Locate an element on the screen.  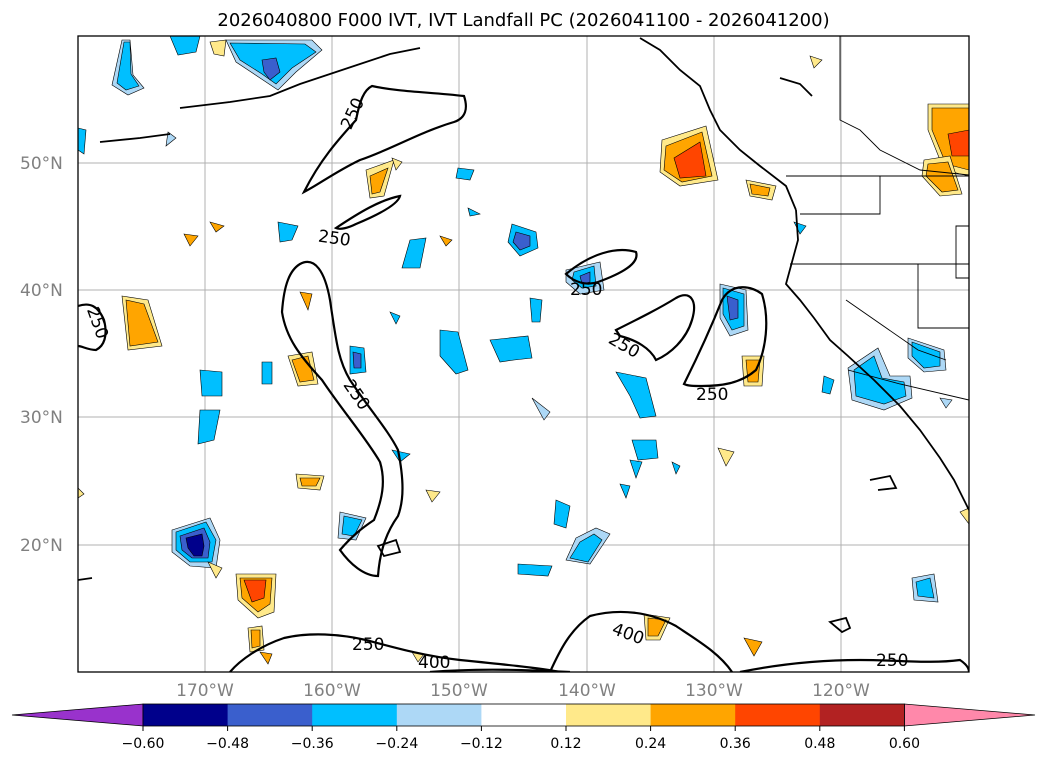
colorbar-tick-label: 0.48 is located at coordinates (819, 744).